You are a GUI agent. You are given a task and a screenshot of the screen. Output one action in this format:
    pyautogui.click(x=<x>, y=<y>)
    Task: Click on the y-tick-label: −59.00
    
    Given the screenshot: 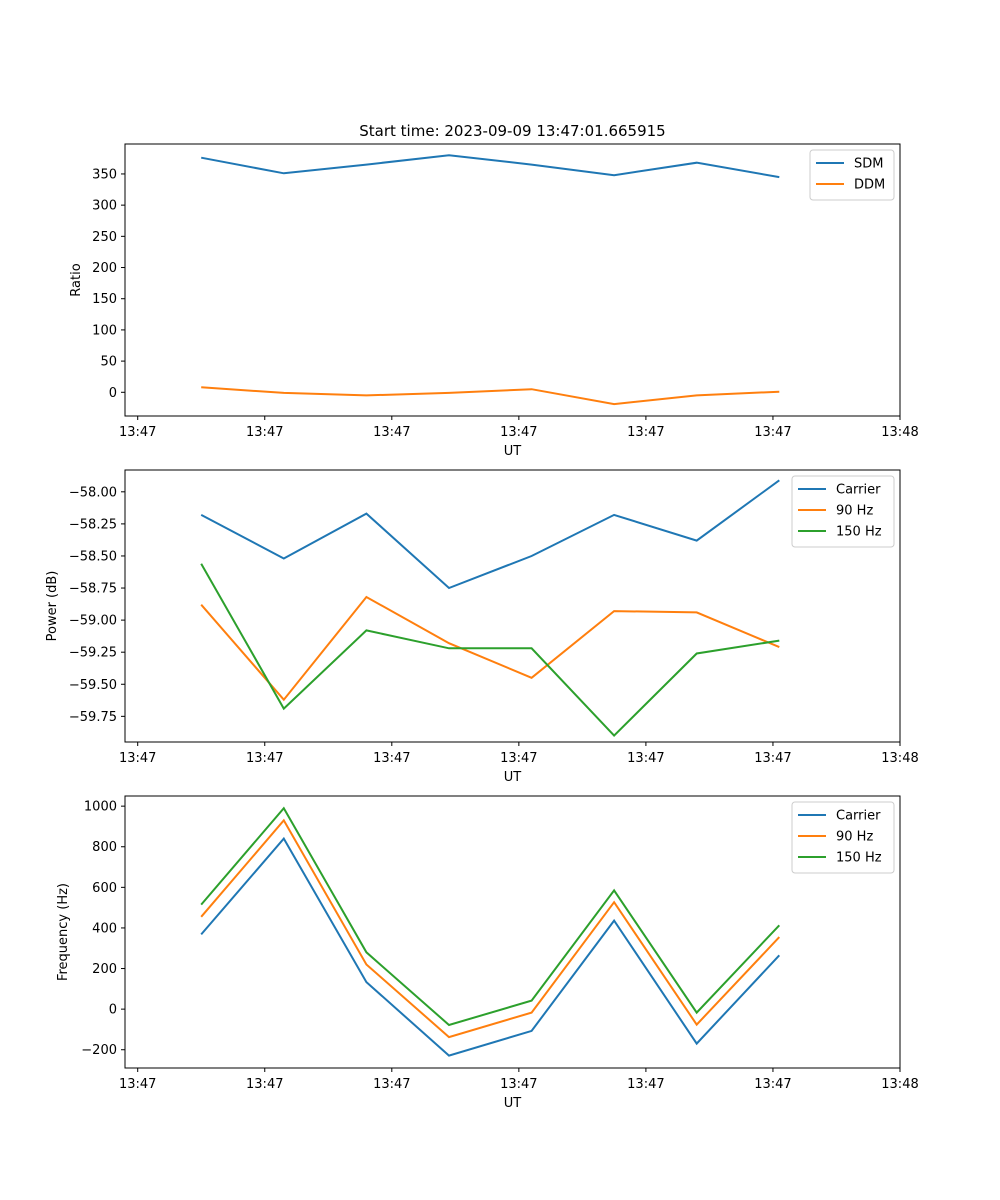 What is the action you would take?
    pyautogui.click(x=93, y=621)
    